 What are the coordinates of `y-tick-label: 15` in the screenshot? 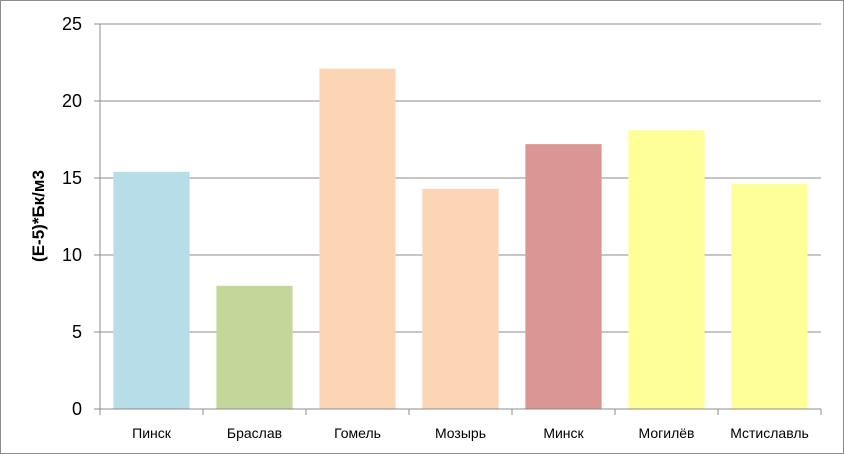 It's located at (72, 178).